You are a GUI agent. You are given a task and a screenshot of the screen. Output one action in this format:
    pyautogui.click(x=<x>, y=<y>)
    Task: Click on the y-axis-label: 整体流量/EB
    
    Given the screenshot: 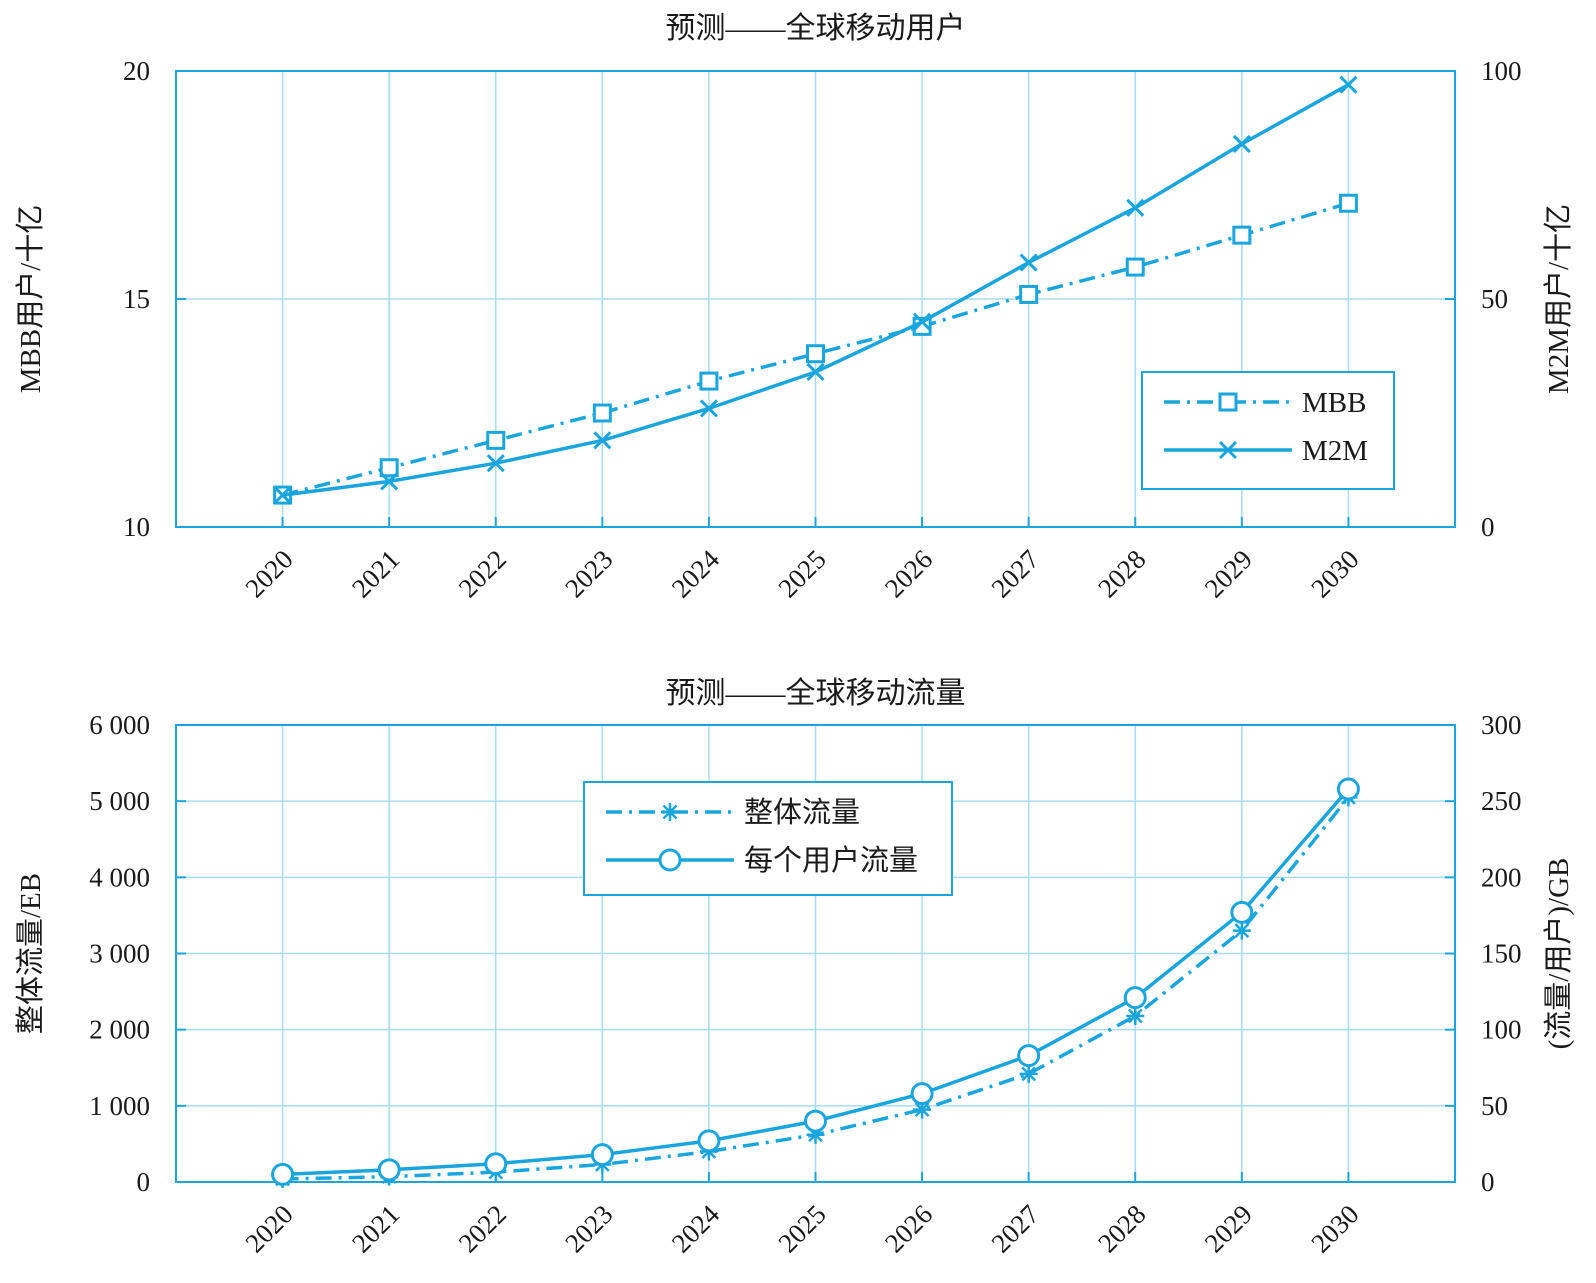 What is the action you would take?
    pyautogui.click(x=30, y=953)
    